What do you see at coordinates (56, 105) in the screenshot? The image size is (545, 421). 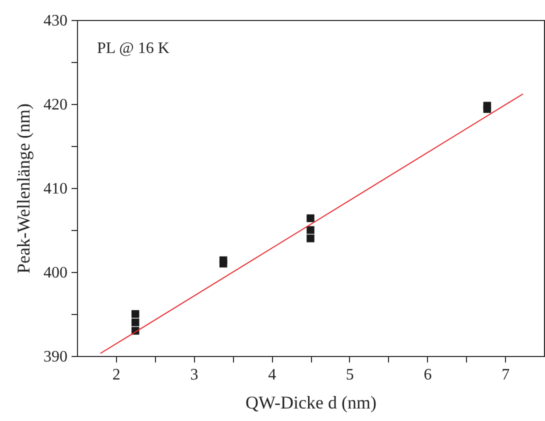 I see `y-tick-label: 420` at bounding box center [56, 105].